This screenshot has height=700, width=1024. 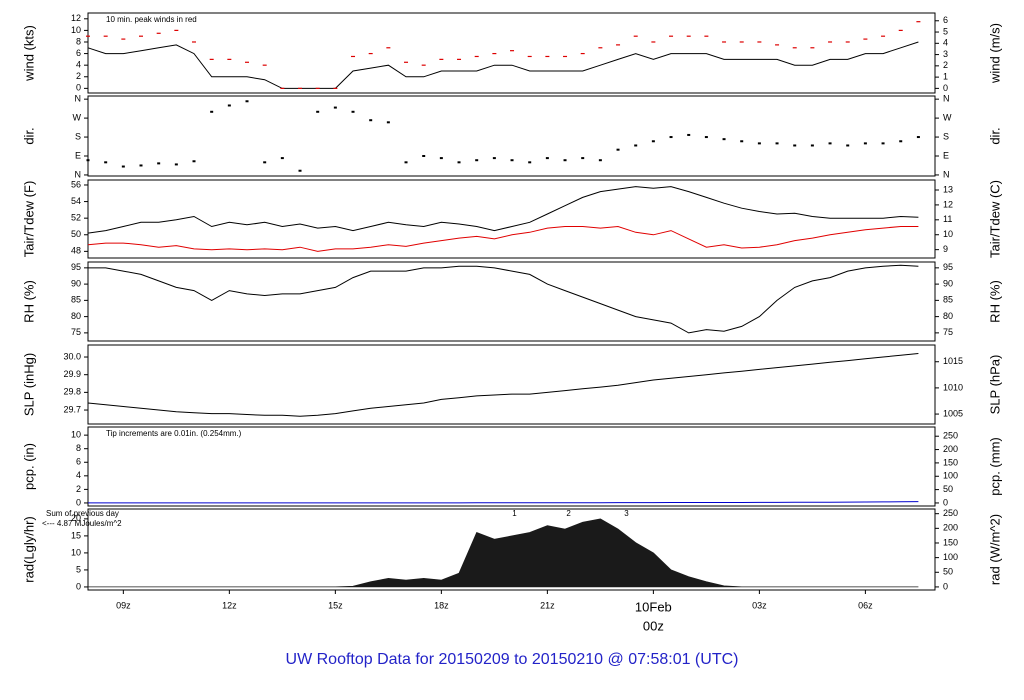 I want to click on y-tick-label: 8, so click(x=78, y=448).